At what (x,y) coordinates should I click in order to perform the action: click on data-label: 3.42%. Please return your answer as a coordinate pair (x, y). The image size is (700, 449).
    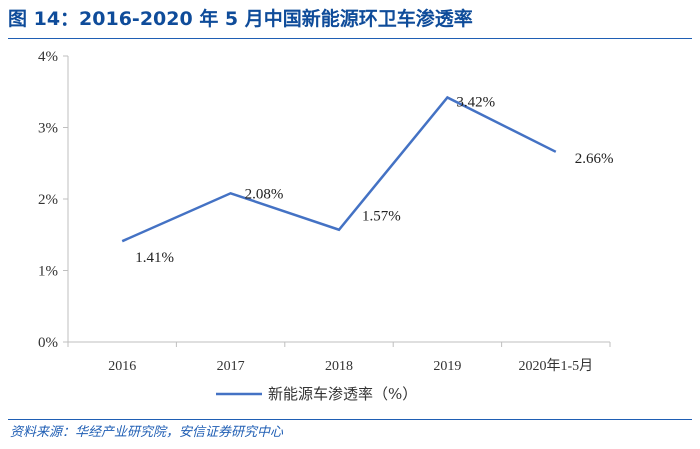
    Looking at the image, I should click on (475, 102).